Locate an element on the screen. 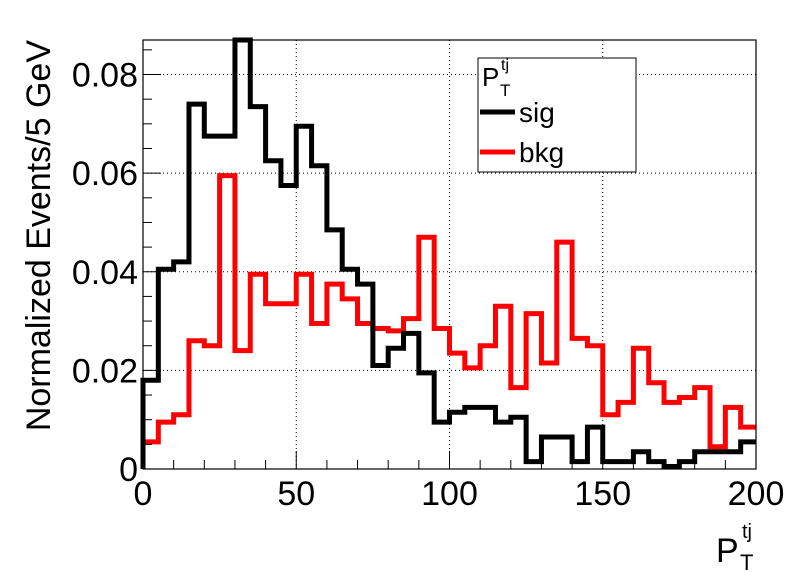 This screenshot has width=796, height=572. legend: P T tj sig bkg is located at coordinates (557, 115).